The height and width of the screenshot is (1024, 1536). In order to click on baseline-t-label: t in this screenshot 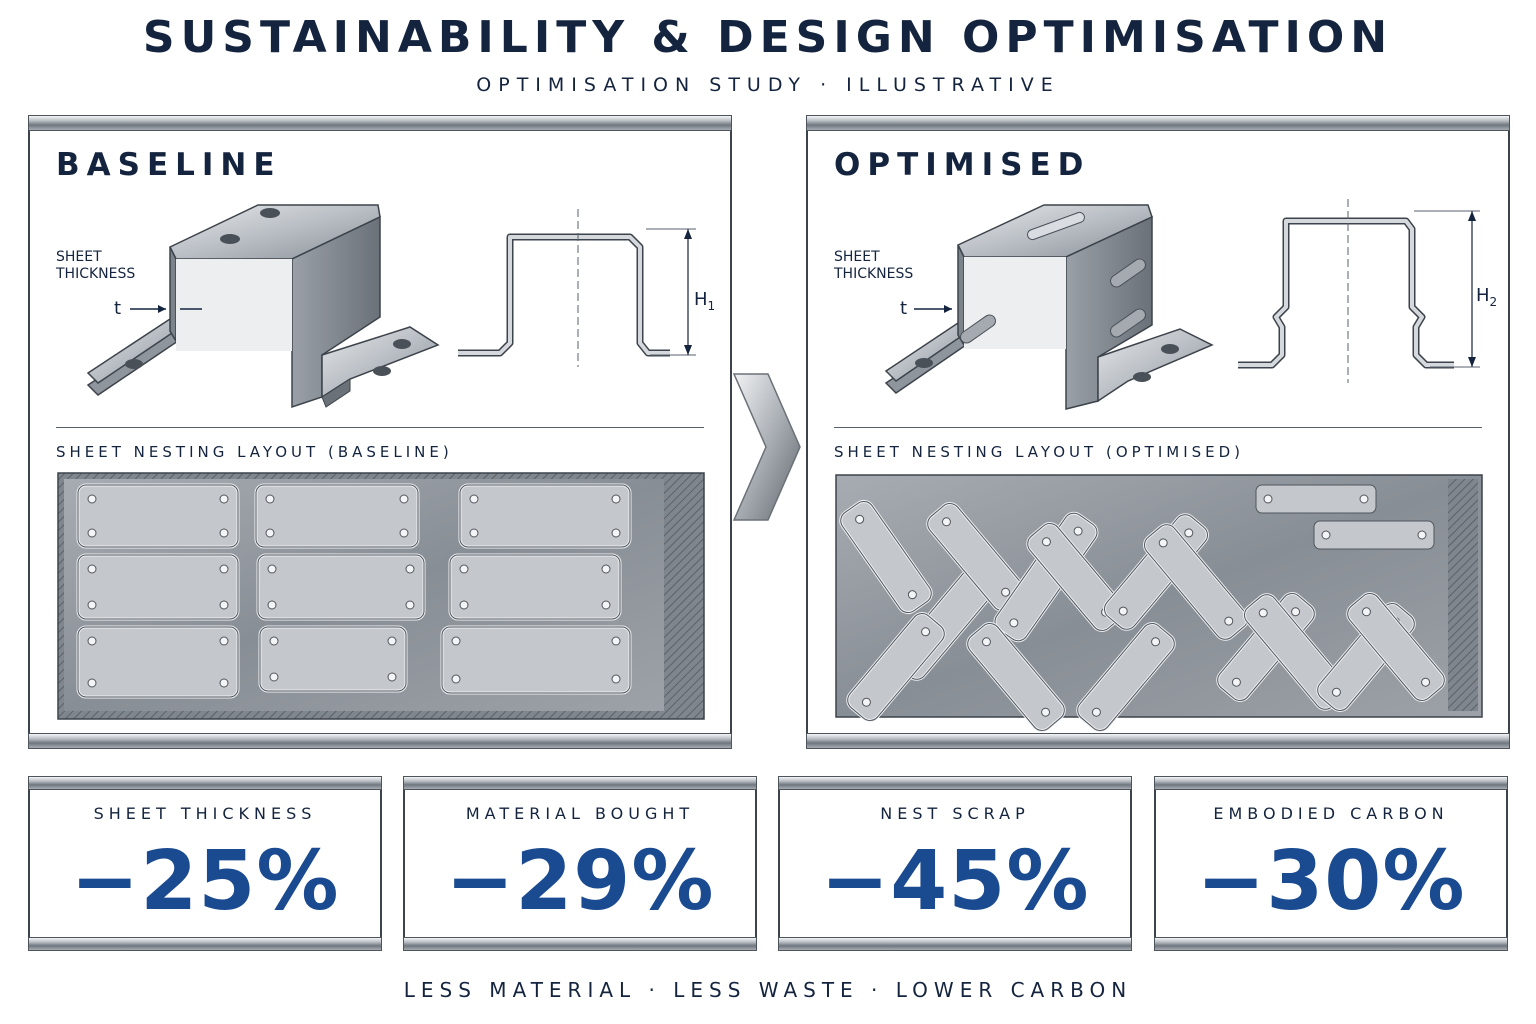, I will do `click(117, 308)`.